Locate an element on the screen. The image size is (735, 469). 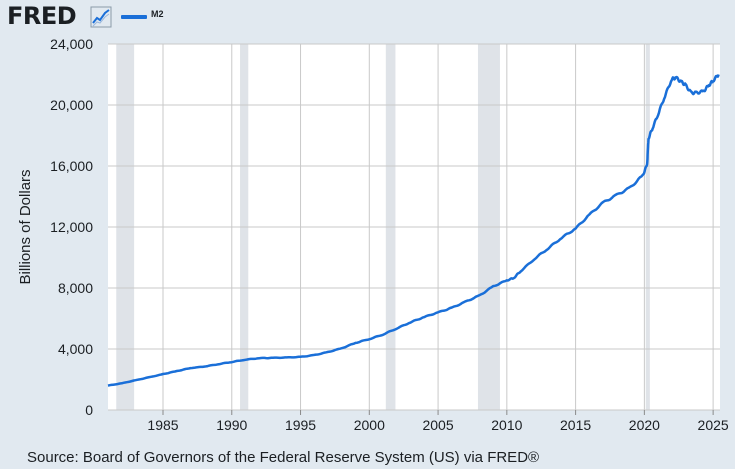
y-tick-label: 16,000 is located at coordinates (71, 166).